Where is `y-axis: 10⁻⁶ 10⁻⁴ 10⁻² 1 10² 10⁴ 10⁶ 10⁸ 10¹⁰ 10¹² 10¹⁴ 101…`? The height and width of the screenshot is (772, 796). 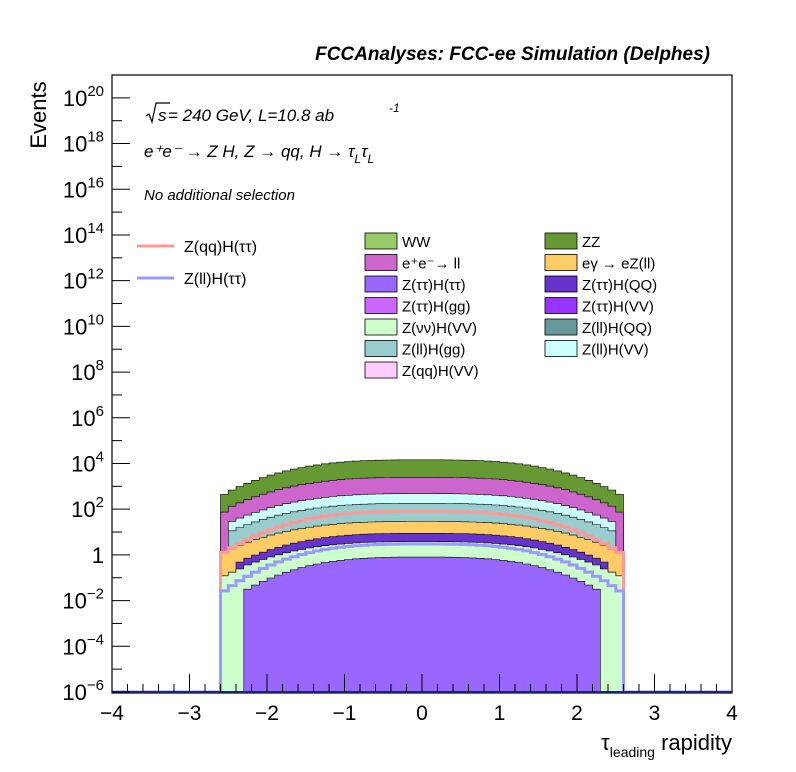
y-axis: 10⁻⁶ 10⁻⁴ 10⁻² 1 10² 10⁴ 10⁶ 10⁸ 10¹⁰ 10¹² 10¹⁴ 101… is located at coordinates (96, 389).